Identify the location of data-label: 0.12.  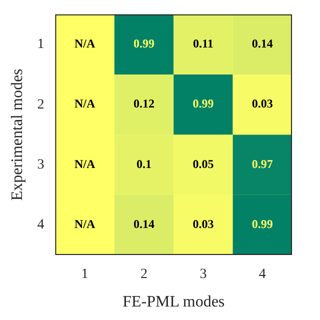
(144, 103).